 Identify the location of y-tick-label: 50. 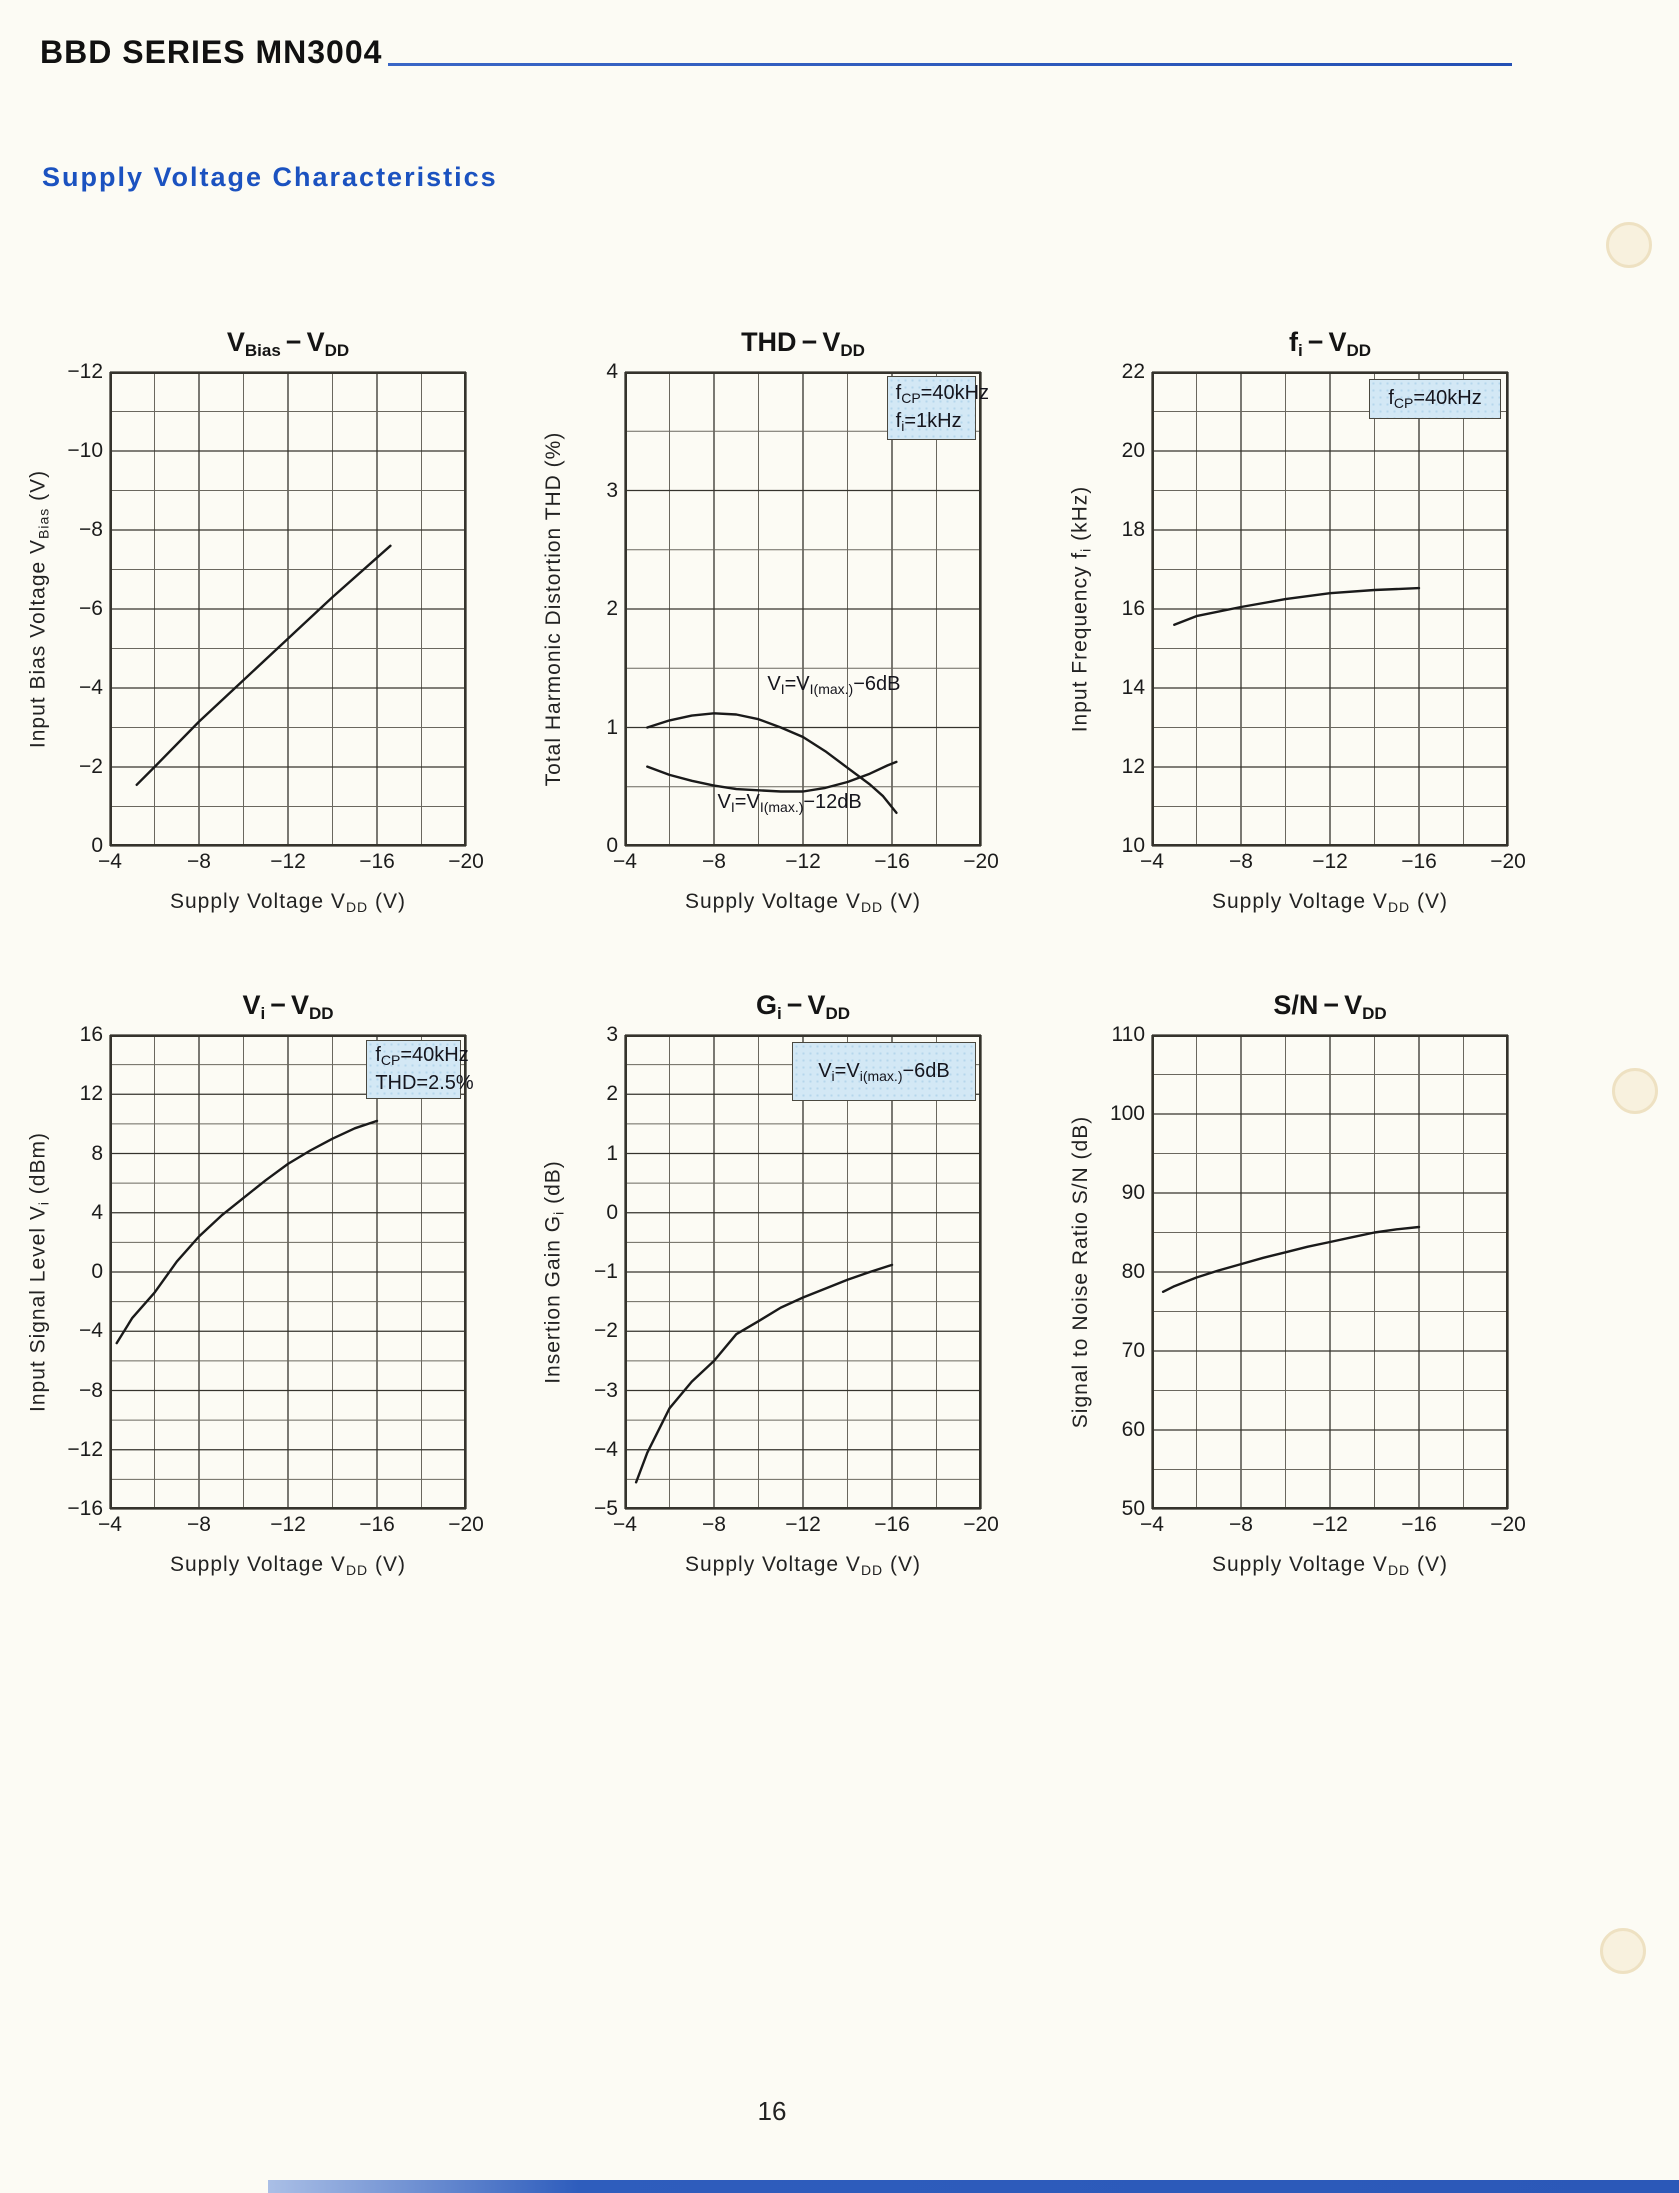
(1133, 1508).